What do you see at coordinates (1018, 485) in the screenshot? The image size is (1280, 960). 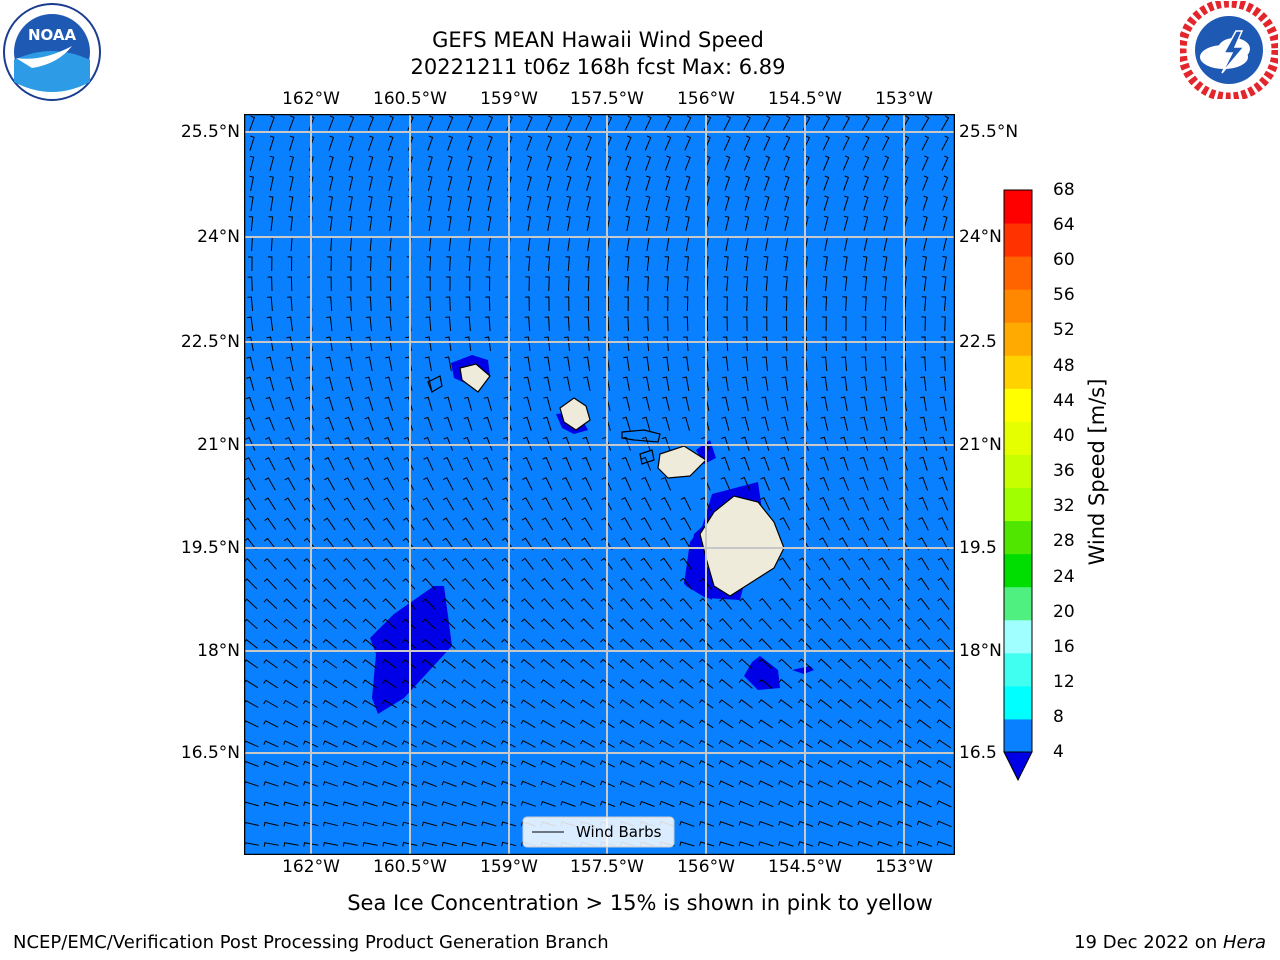 I see `colorbar` at bounding box center [1018, 485].